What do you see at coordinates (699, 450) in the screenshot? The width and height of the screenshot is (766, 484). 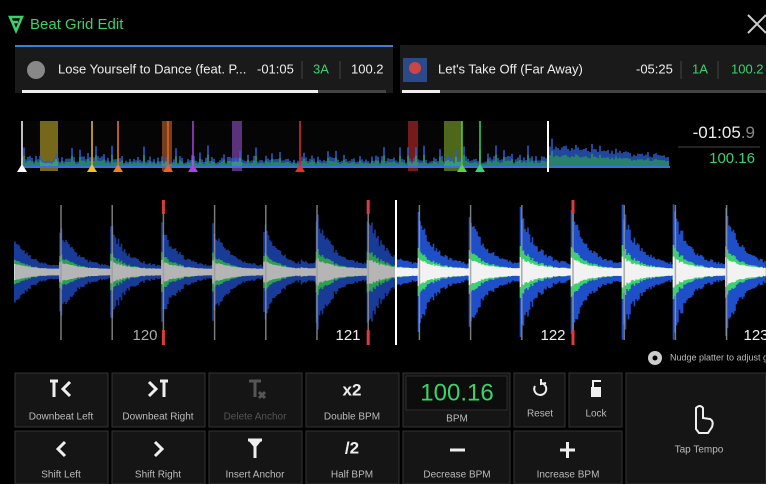 I see `button-label: Tap Tempo` at bounding box center [699, 450].